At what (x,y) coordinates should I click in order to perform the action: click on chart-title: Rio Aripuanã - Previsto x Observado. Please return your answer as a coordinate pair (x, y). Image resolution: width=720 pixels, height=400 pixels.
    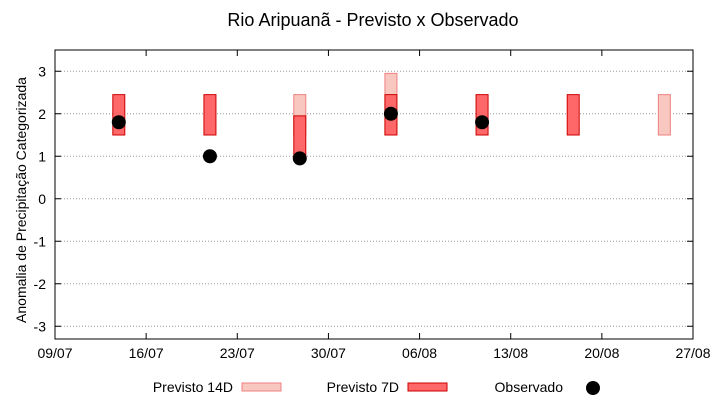
    Looking at the image, I should click on (372, 20).